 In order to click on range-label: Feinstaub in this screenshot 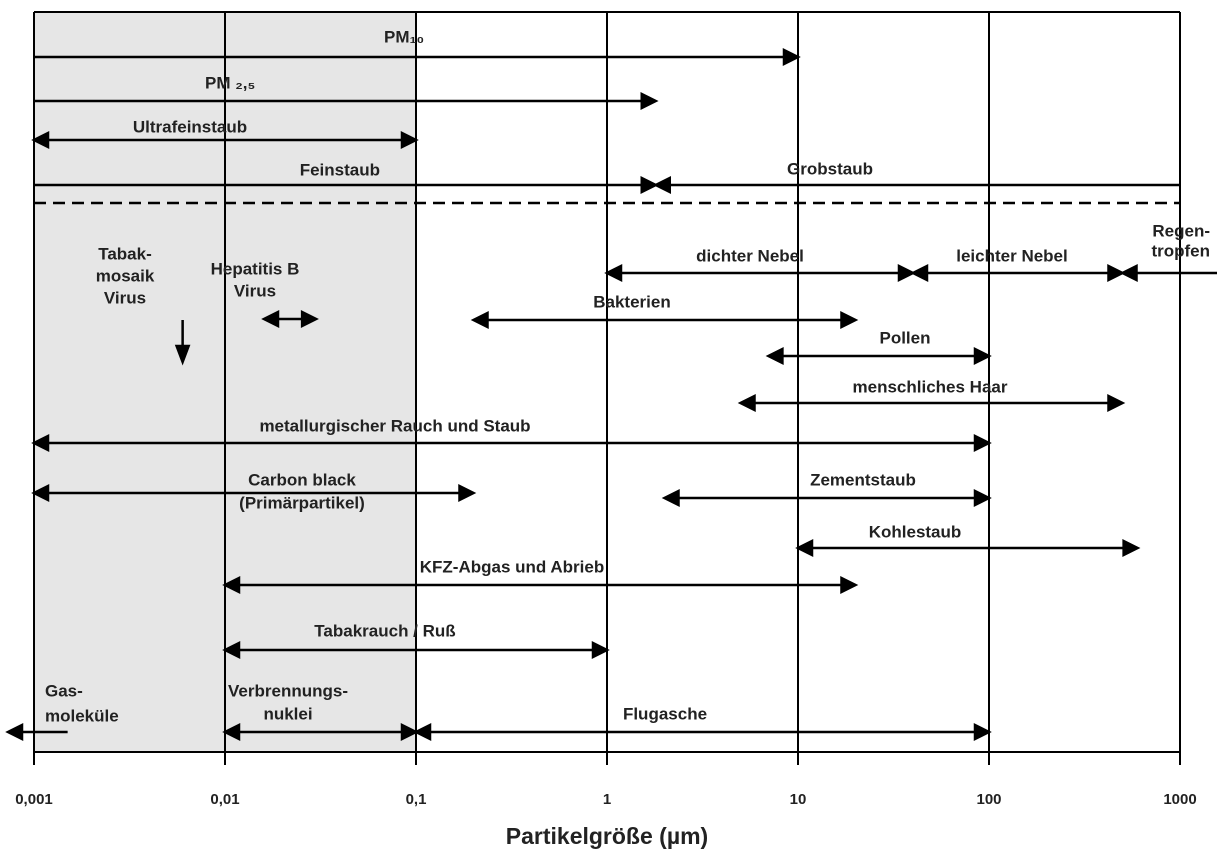, I will do `click(340, 169)`.